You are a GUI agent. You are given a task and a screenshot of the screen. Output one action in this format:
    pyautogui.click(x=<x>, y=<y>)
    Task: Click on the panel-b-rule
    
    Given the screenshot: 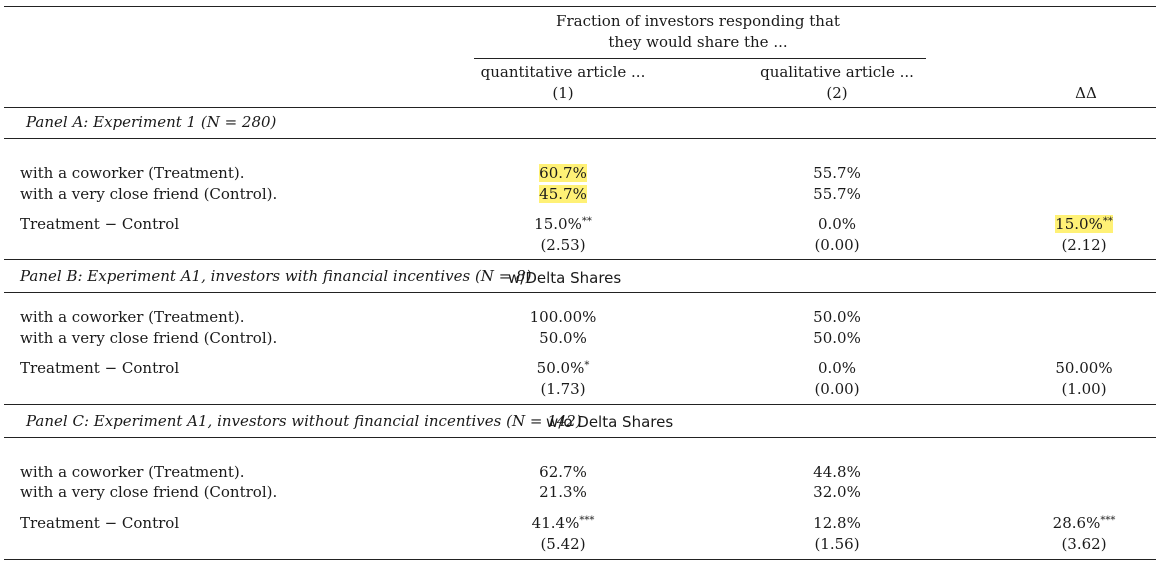 What is the action you would take?
    pyautogui.click(x=580, y=292)
    